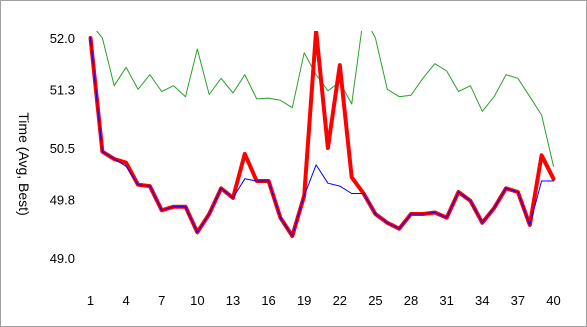  Describe the element at coordinates (233, 300) in the screenshot. I see `x-tick-label: 13` at that location.